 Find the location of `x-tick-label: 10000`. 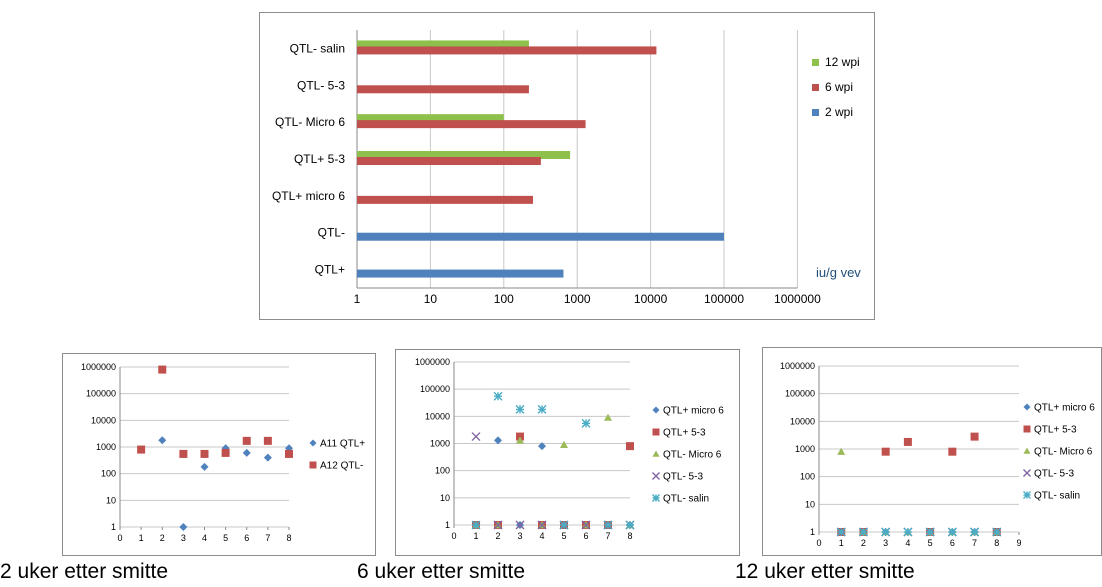

x-tick-label: 10000 is located at coordinates (651, 299).